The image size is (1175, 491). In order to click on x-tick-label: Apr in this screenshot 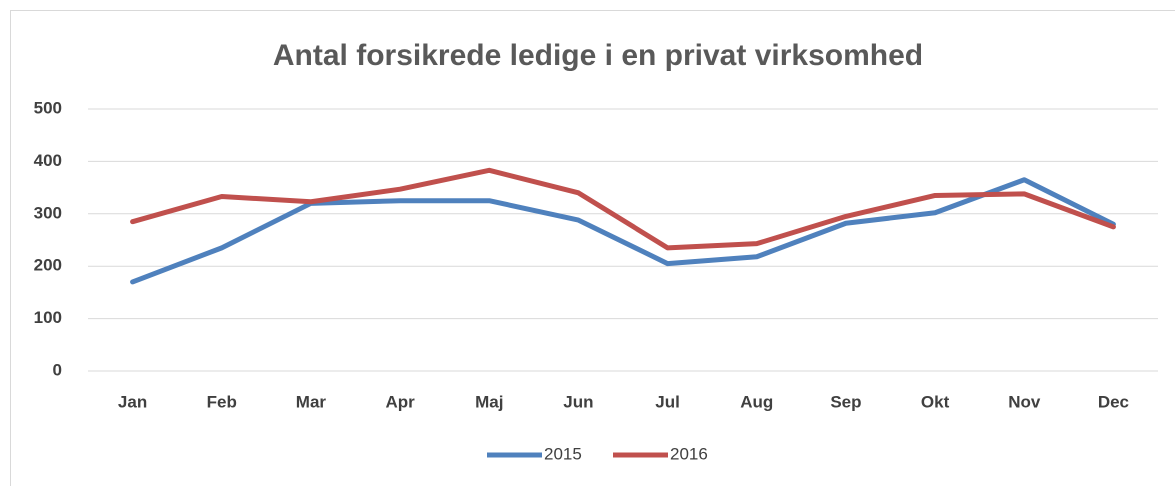, I will do `click(400, 401)`.